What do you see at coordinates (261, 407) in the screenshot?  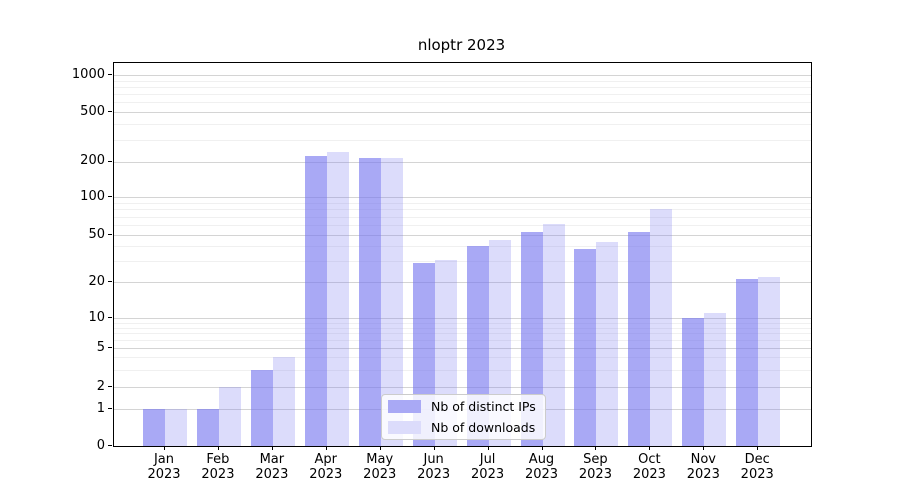 I see `bar-ips-mar` at bounding box center [261, 407].